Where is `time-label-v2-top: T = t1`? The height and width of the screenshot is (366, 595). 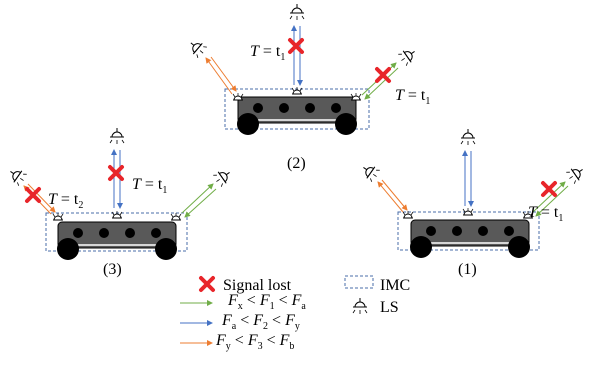 time-label-v2-top: T = t1 is located at coordinates (267, 53).